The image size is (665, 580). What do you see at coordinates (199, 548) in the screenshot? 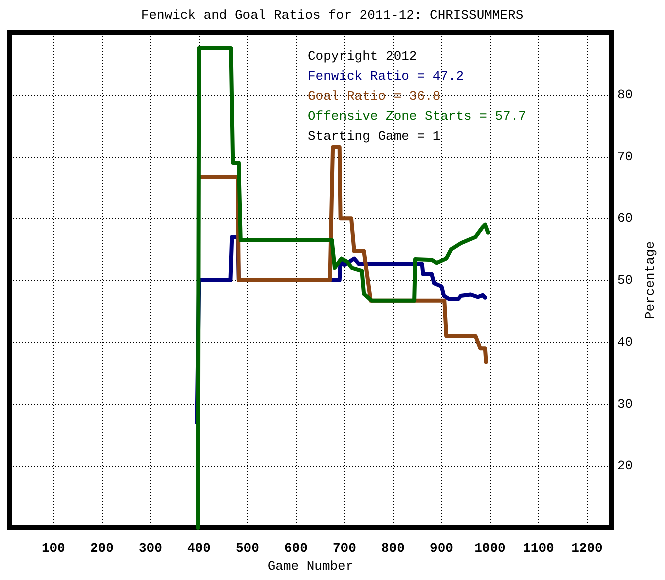
I see `x-tick-label: 400` at bounding box center [199, 548].